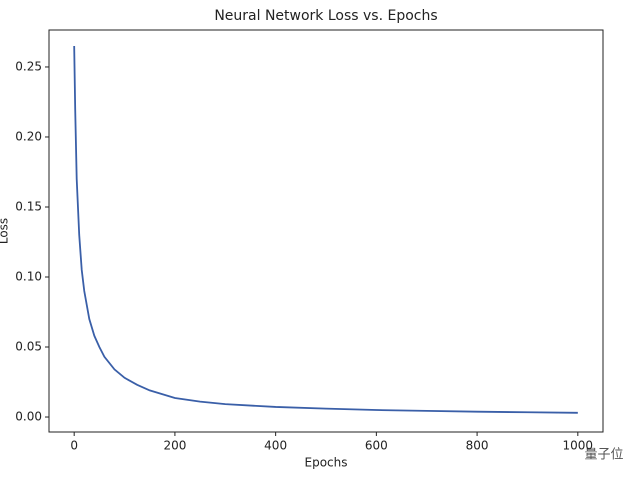 This screenshot has height=483, width=640. I want to click on y-tick-label: 0.25, so click(28, 66).